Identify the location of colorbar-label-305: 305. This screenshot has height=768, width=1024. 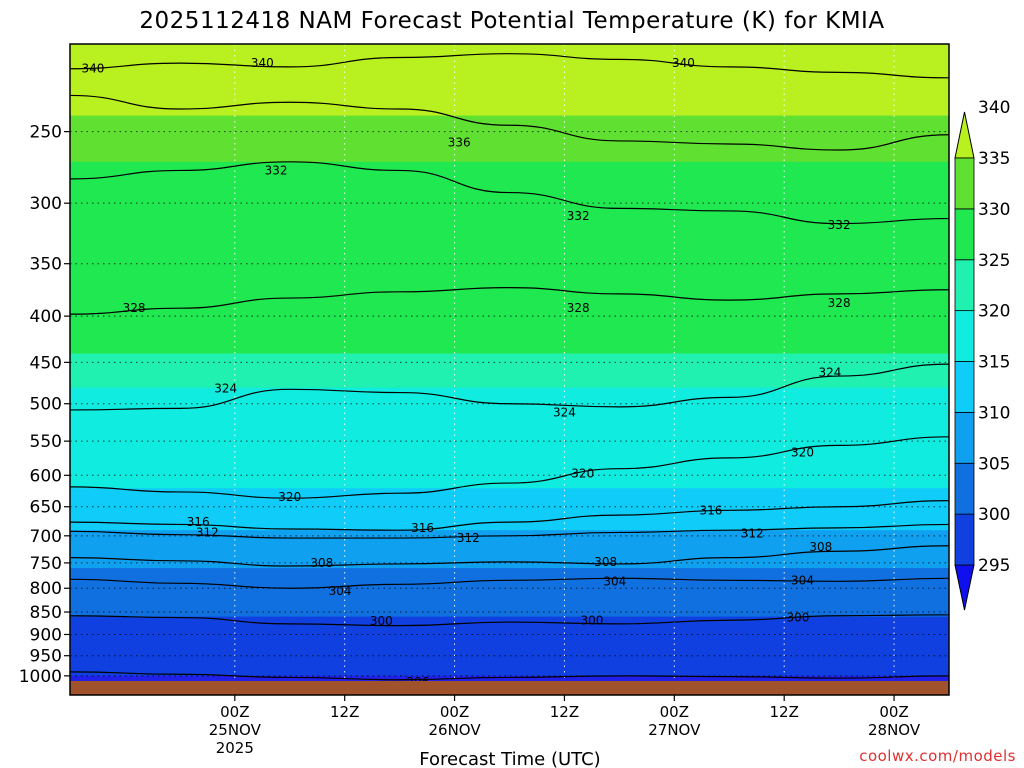
(994, 464).